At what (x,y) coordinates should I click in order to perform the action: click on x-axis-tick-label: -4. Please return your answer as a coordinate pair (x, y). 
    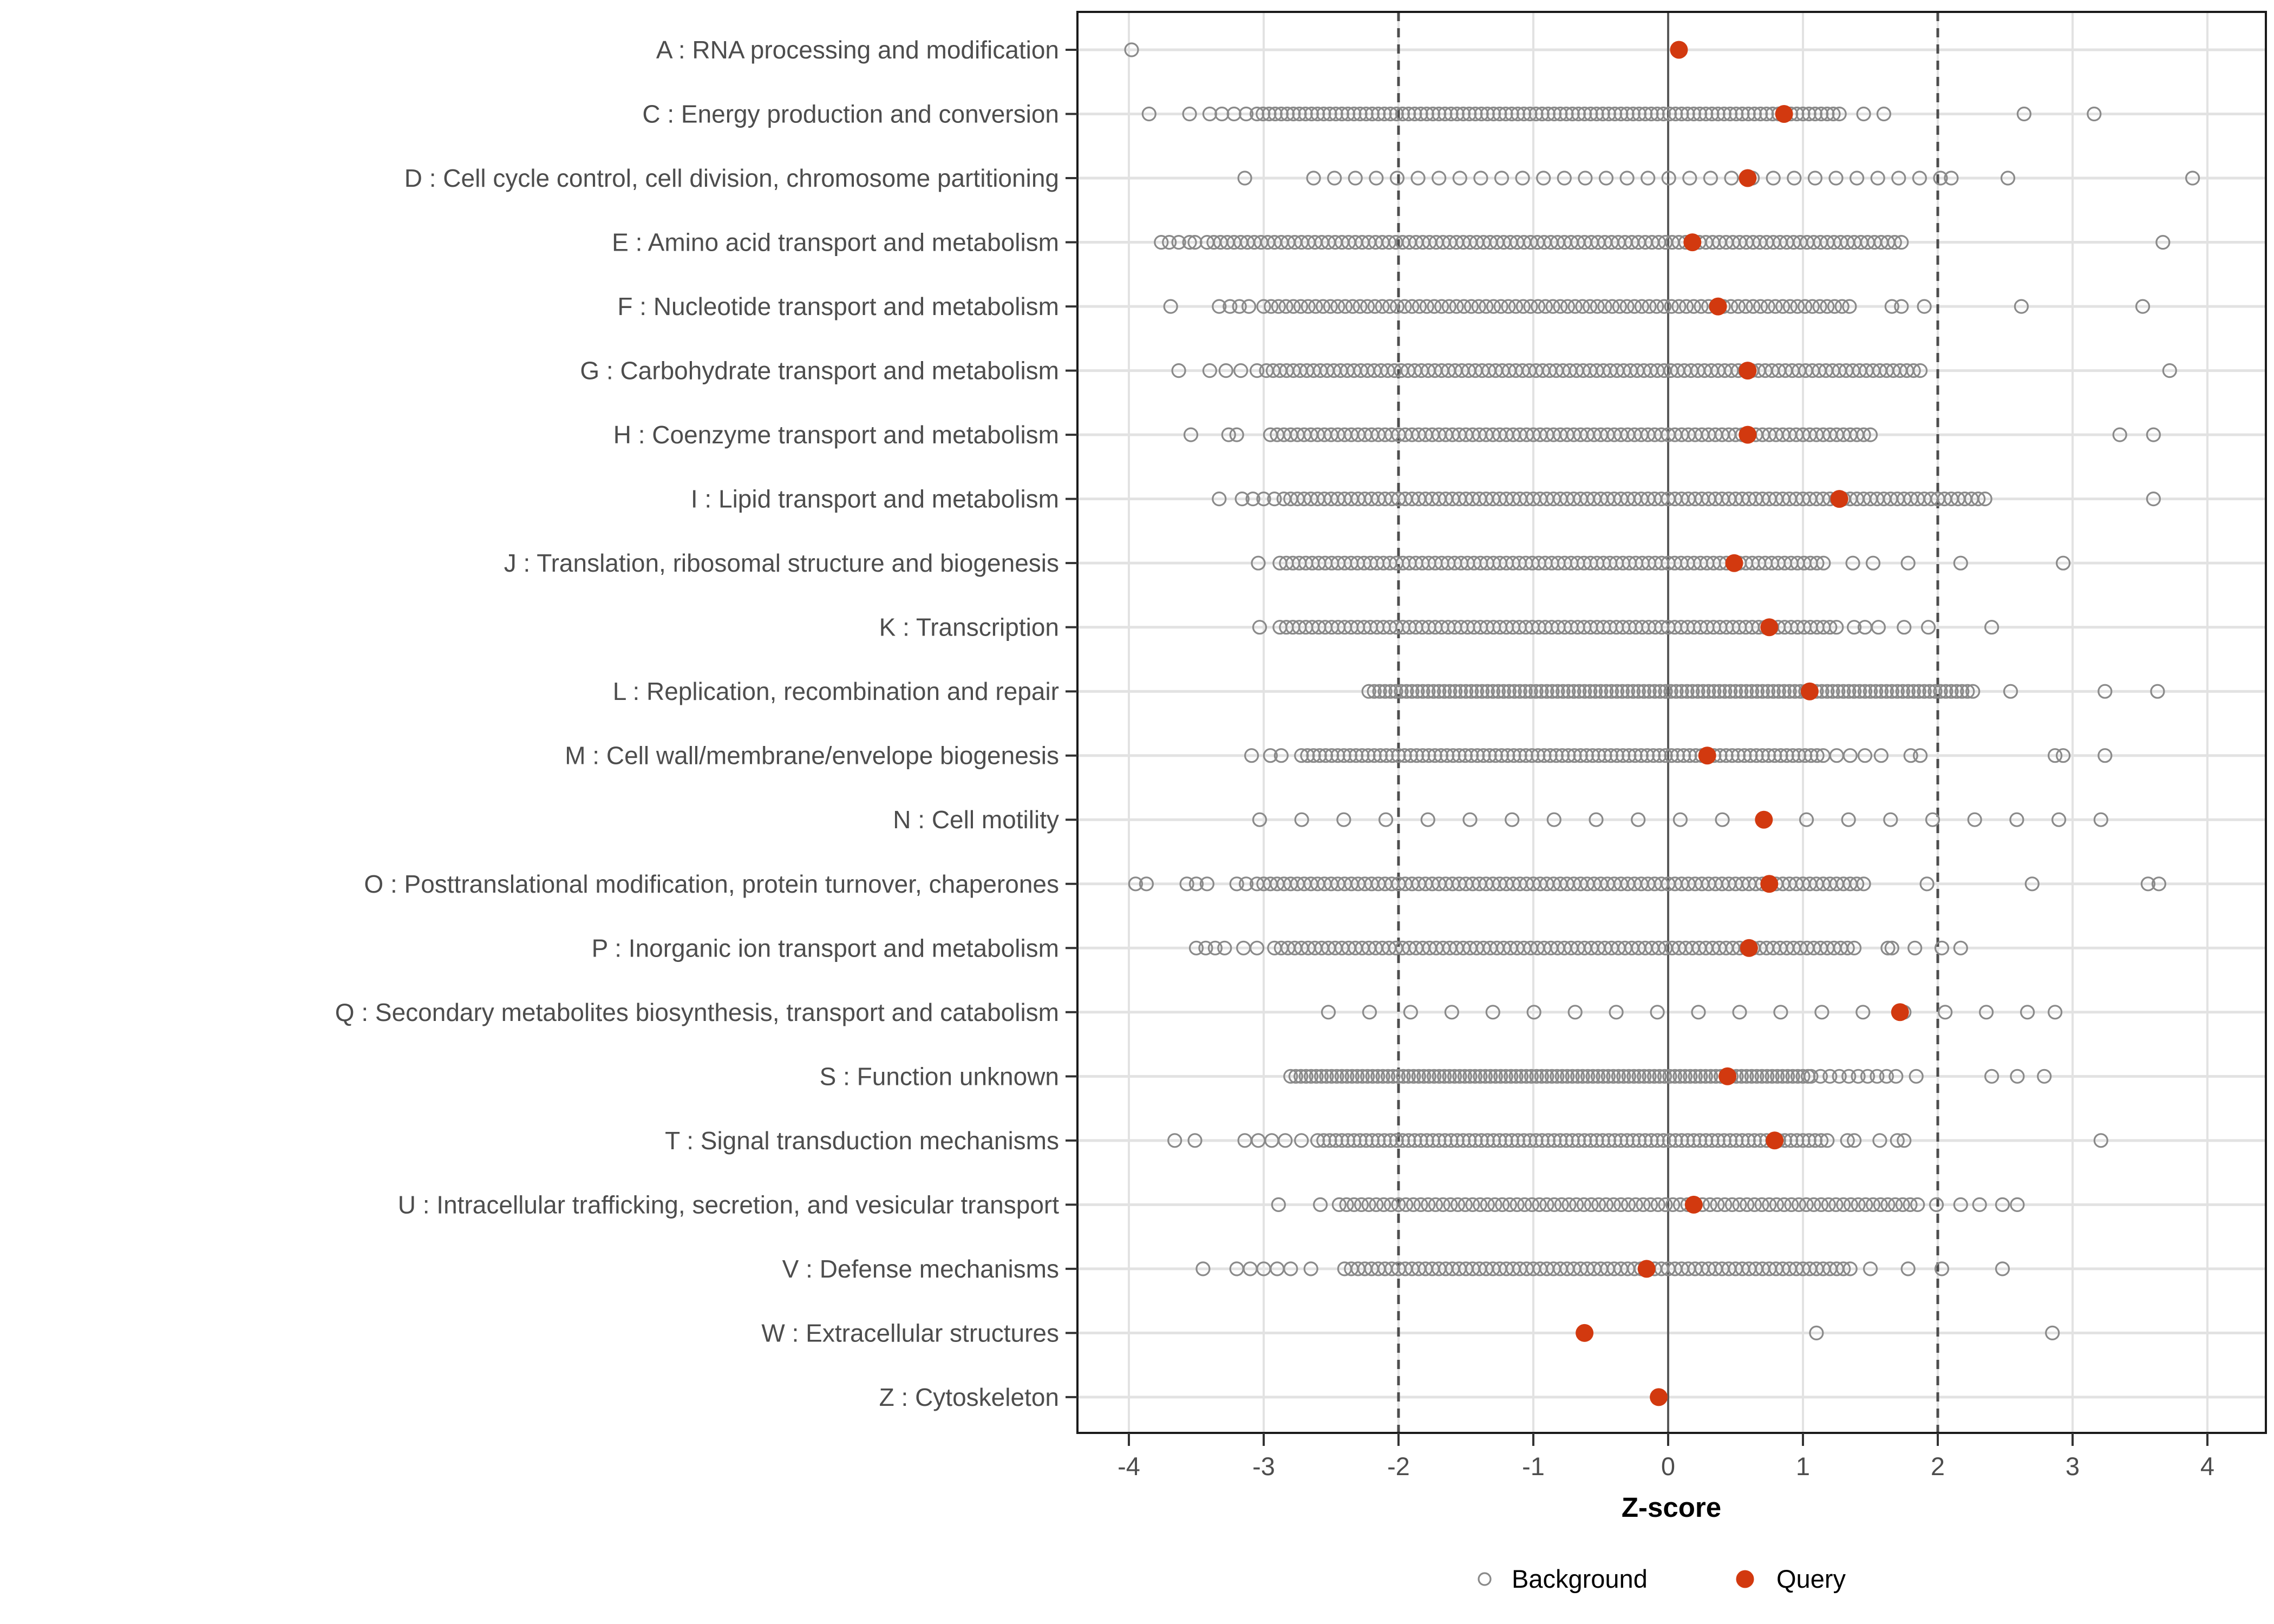
    Looking at the image, I should click on (1129, 1466).